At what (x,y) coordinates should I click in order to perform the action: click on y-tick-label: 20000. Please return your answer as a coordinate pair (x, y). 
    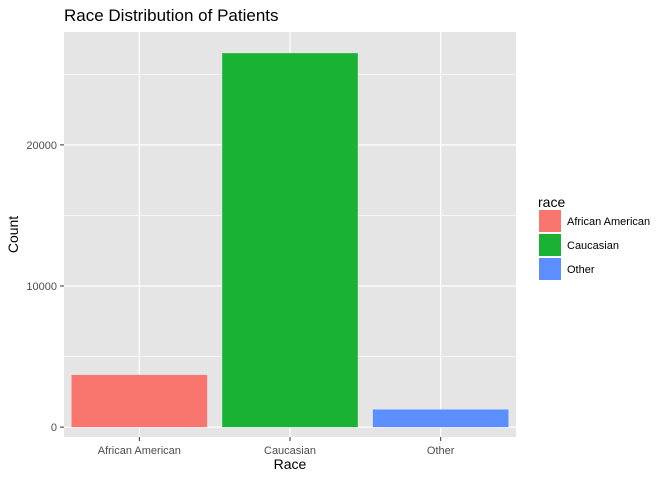
    Looking at the image, I should click on (41, 146).